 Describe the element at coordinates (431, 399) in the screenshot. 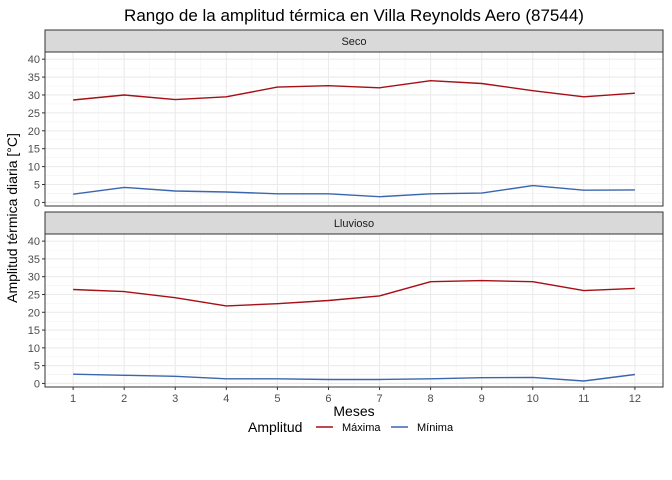

I see `x-tick-label: 8` at that location.